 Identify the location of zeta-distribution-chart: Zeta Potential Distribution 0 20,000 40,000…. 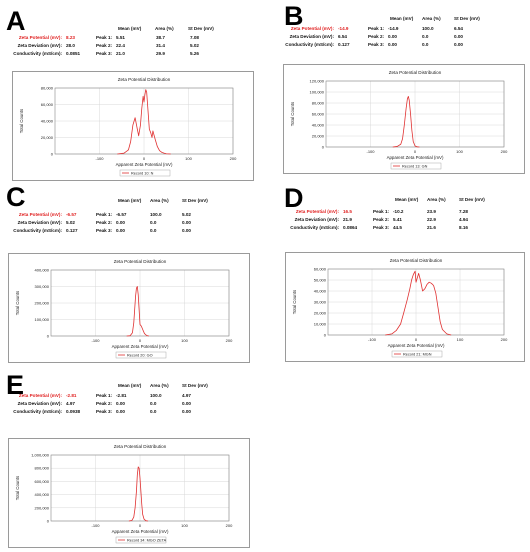
(399, 120).